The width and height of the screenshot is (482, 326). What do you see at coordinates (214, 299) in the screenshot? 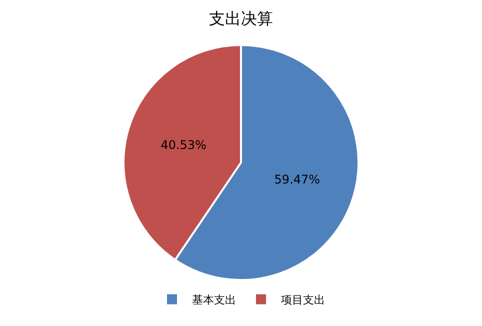
I see `legend-label: 基本支出` at bounding box center [214, 299].